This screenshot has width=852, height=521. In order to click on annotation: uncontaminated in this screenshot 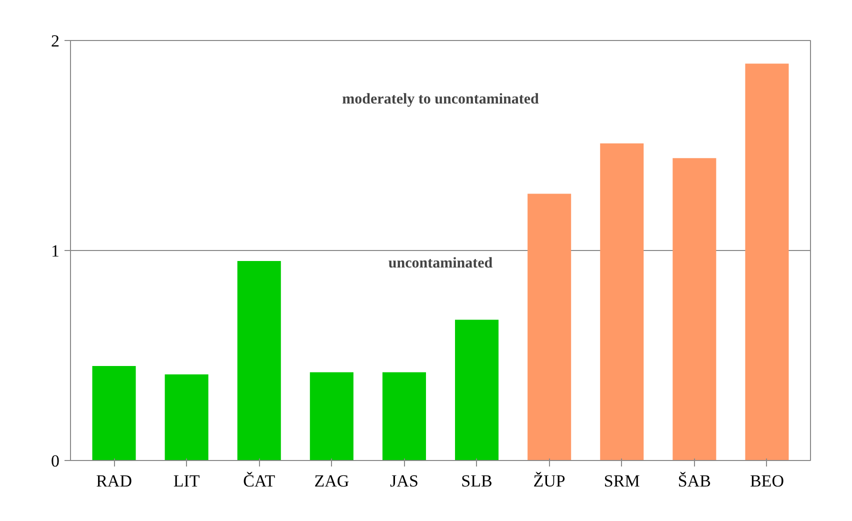, I will do `click(441, 264)`.